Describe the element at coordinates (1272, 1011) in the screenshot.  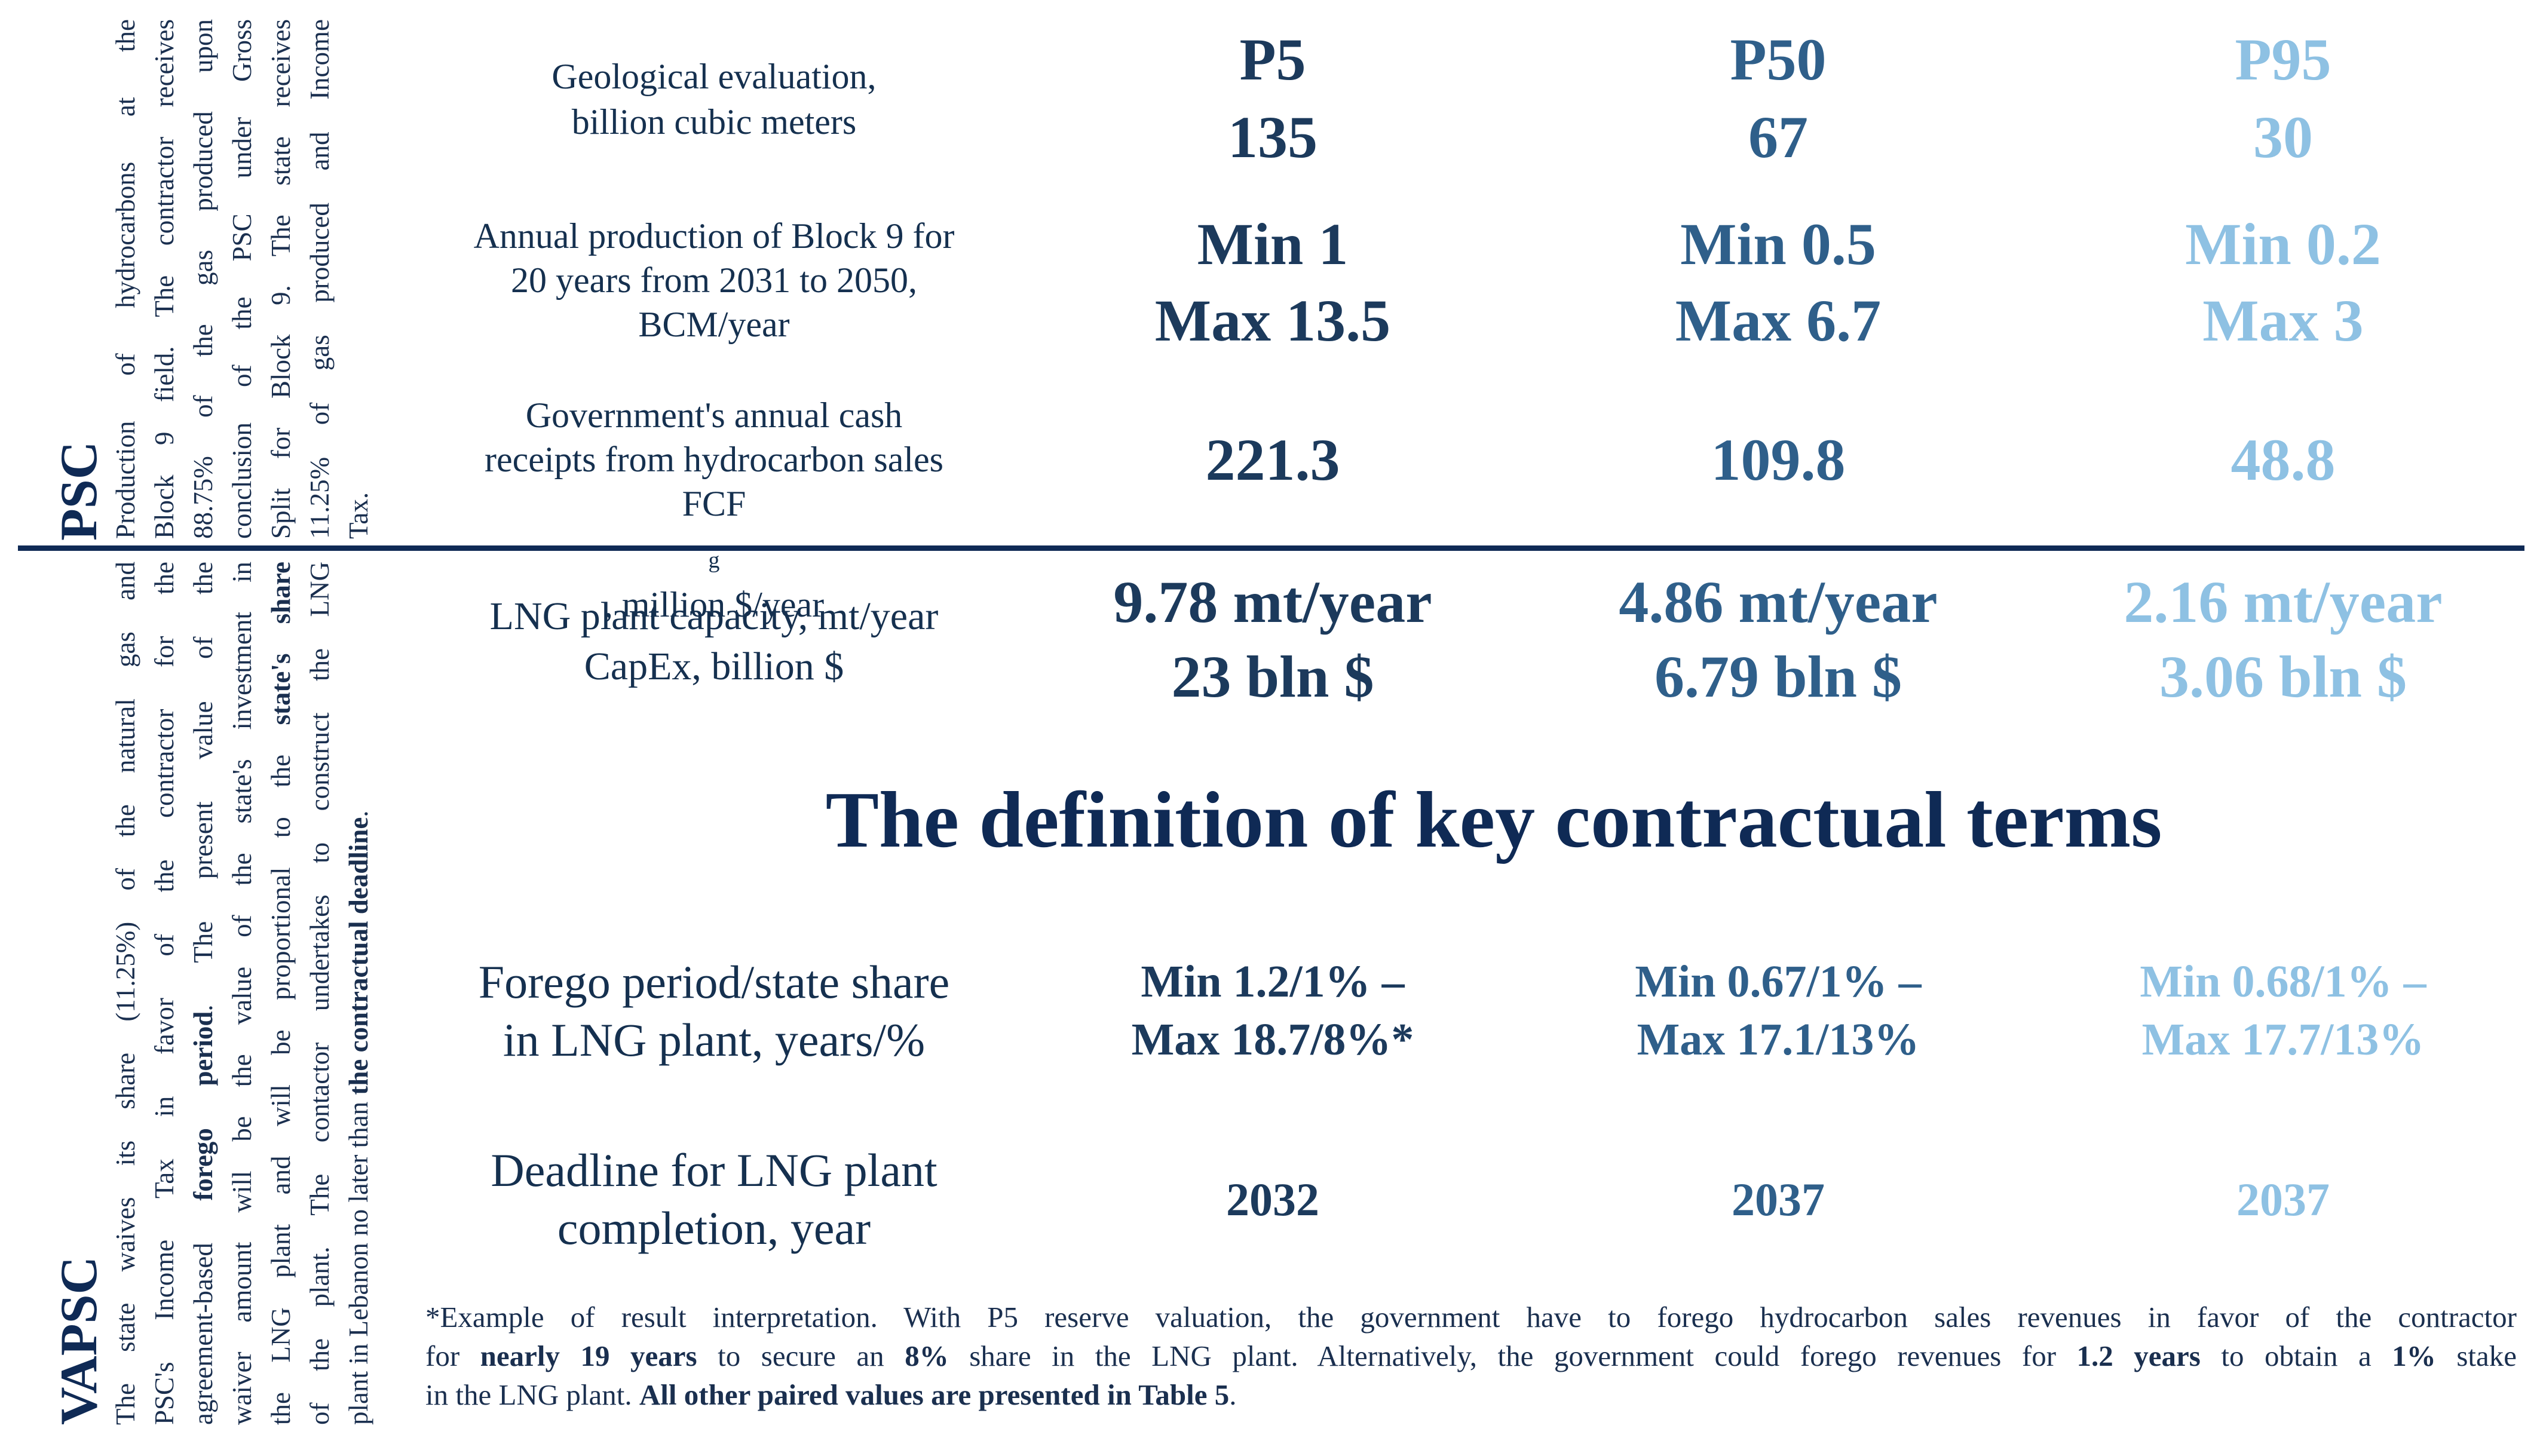
I see `value-forego-p5: Min 1.2/1% – Max 18.7/8%*` at that location.